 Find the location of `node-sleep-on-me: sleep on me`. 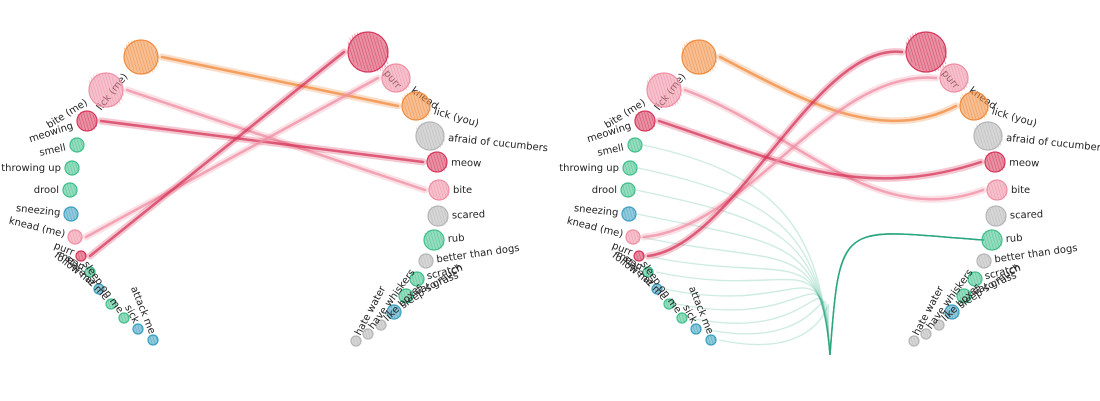

node-sleep-on-me: sleep on me is located at coordinates (105, 291).